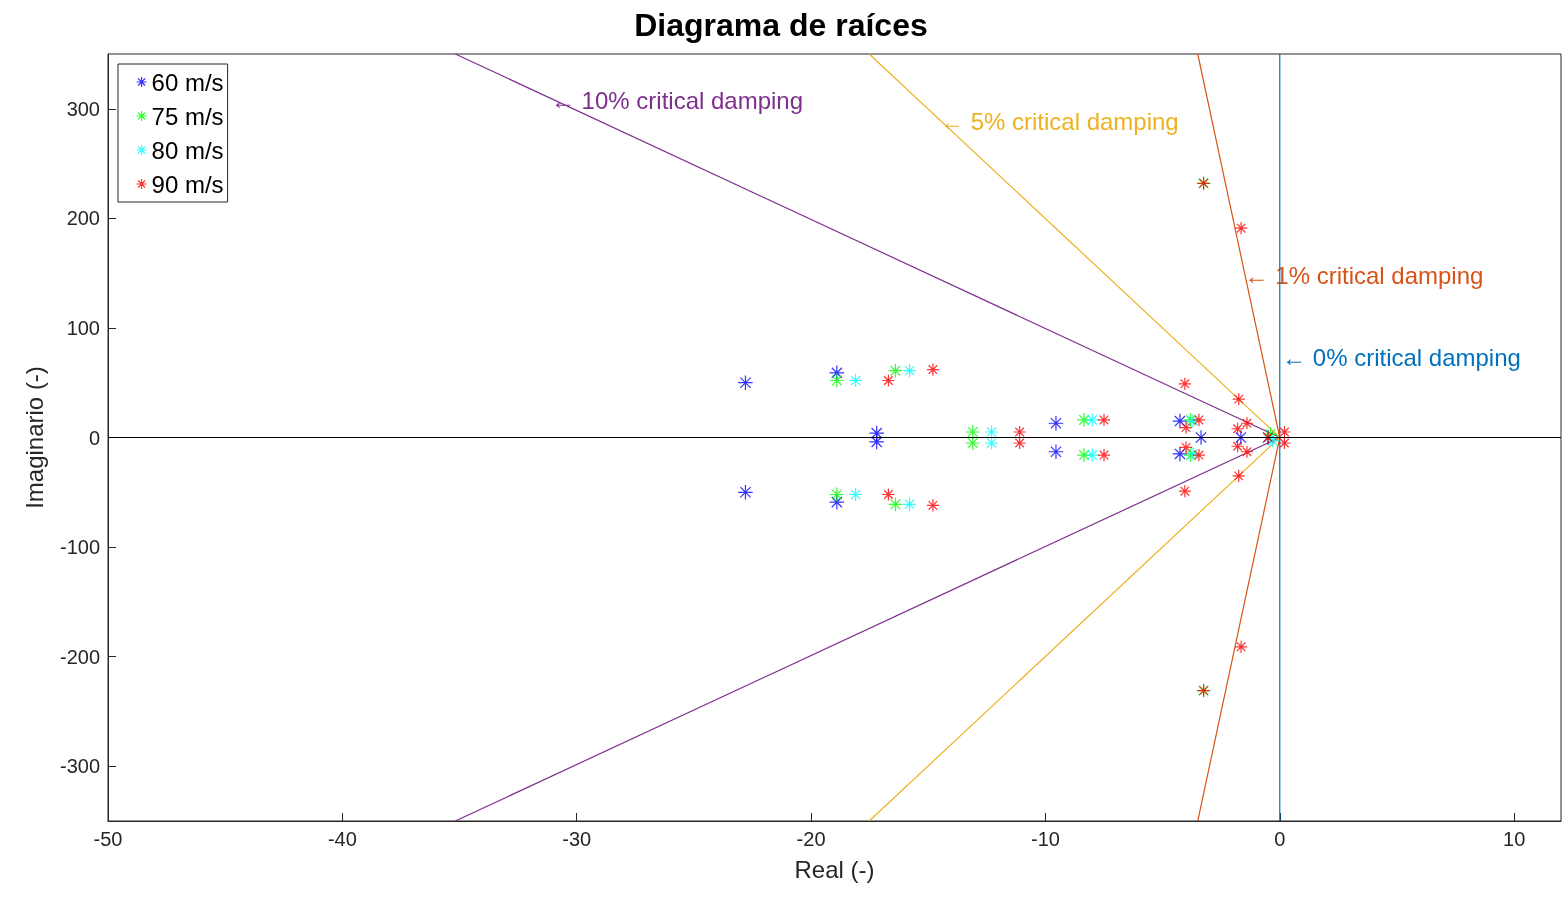 Image resolution: width=1562 pixels, height=899 pixels. What do you see at coordinates (577, 839) in the screenshot?
I see `x-tick-label: -30` at bounding box center [577, 839].